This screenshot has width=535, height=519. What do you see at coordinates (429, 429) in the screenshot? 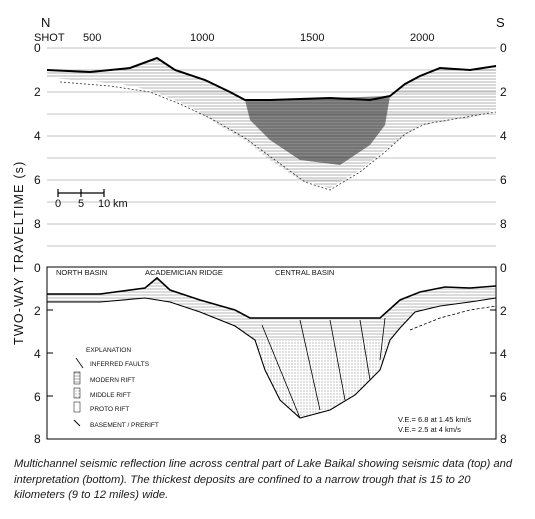
I see `velocity-note-2: V.E.= 2.5 at 4 km/s` at bounding box center [429, 429].